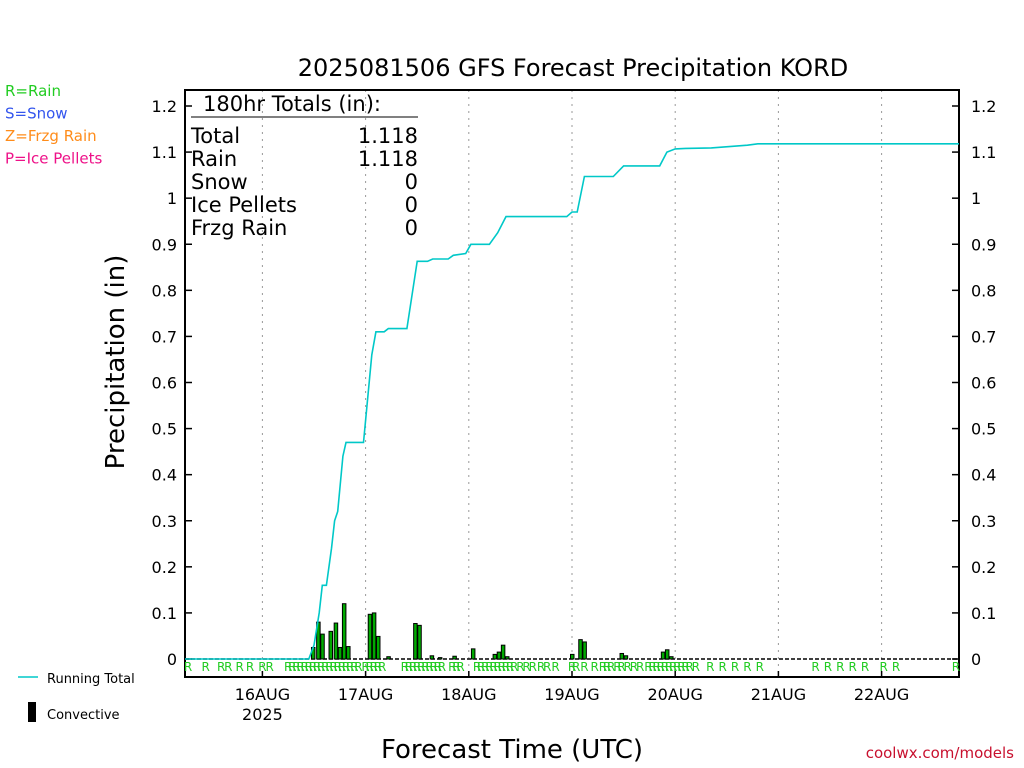 The image size is (1024, 768). Describe the element at coordinates (164, 613) in the screenshot. I see `y-tick-label-left: 0.1` at that location.